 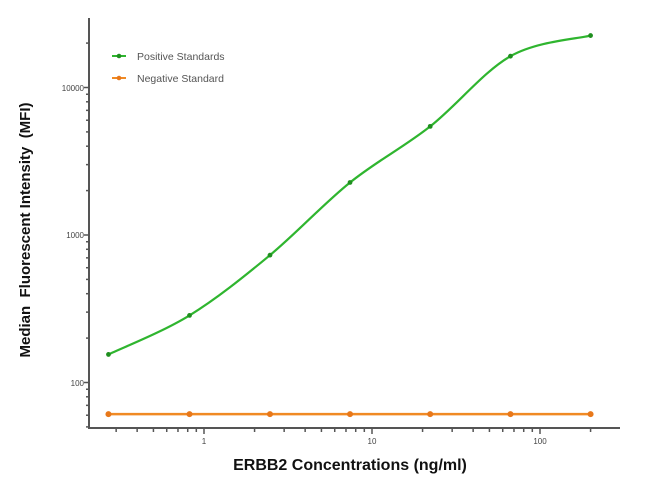 What do you see at coordinates (354, 436) in the screenshot?
I see `x-axis: 1 10 100` at bounding box center [354, 436].